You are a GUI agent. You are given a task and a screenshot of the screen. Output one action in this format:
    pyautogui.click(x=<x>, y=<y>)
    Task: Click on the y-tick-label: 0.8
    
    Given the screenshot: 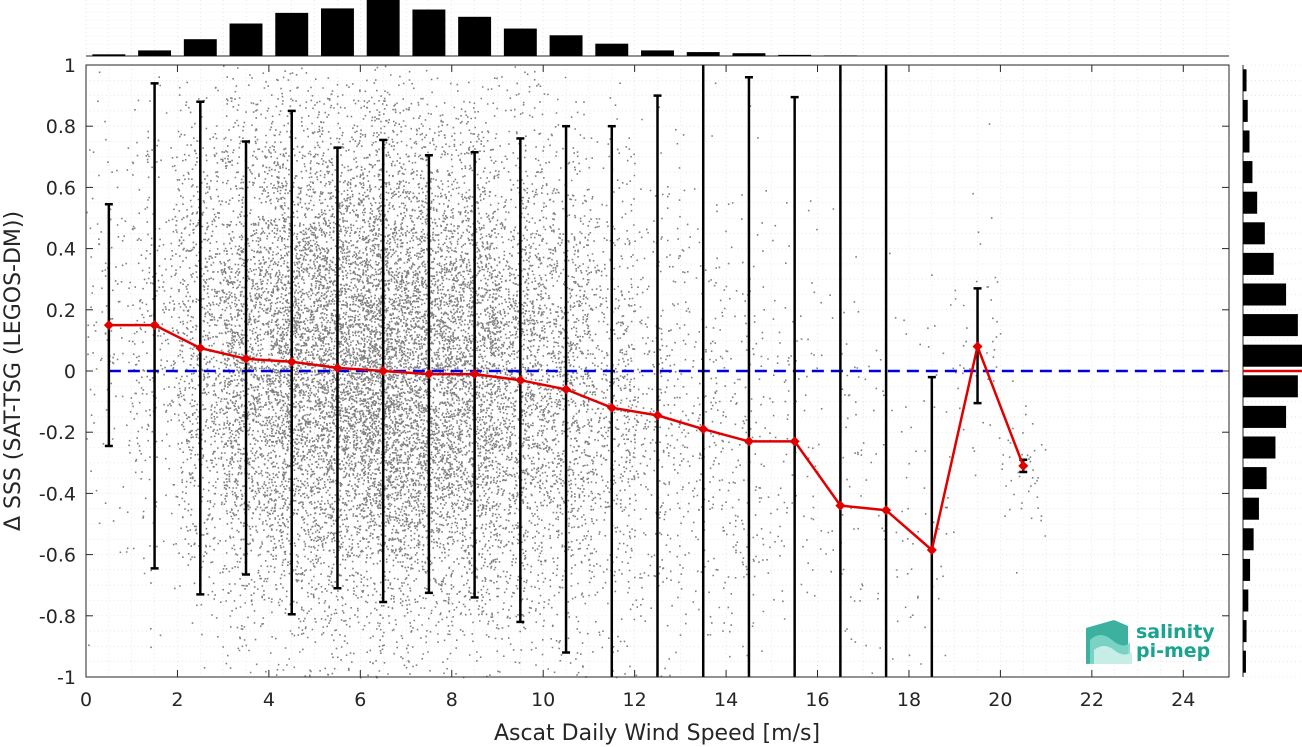 What is the action you would take?
    pyautogui.click(x=61, y=127)
    